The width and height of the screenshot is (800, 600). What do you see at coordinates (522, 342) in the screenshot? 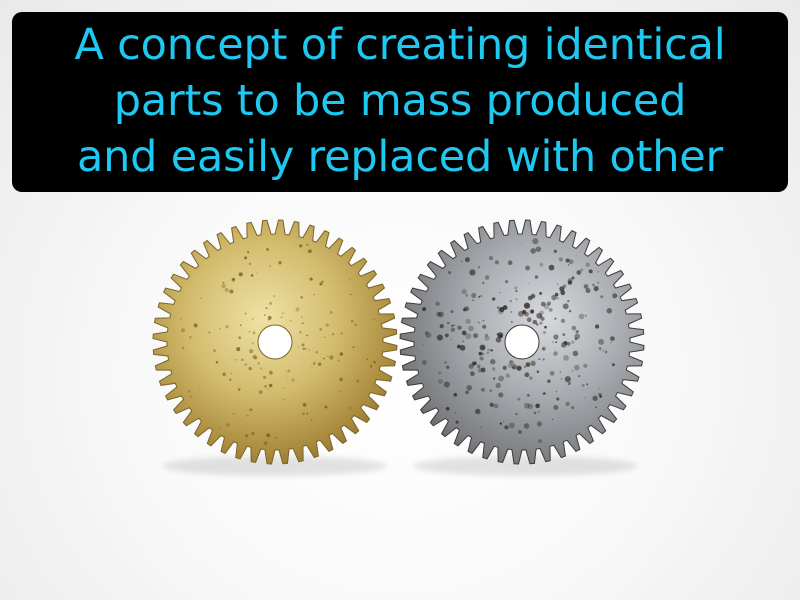
I see `steel-gear-center-hole` at bounding box center [522, 342].